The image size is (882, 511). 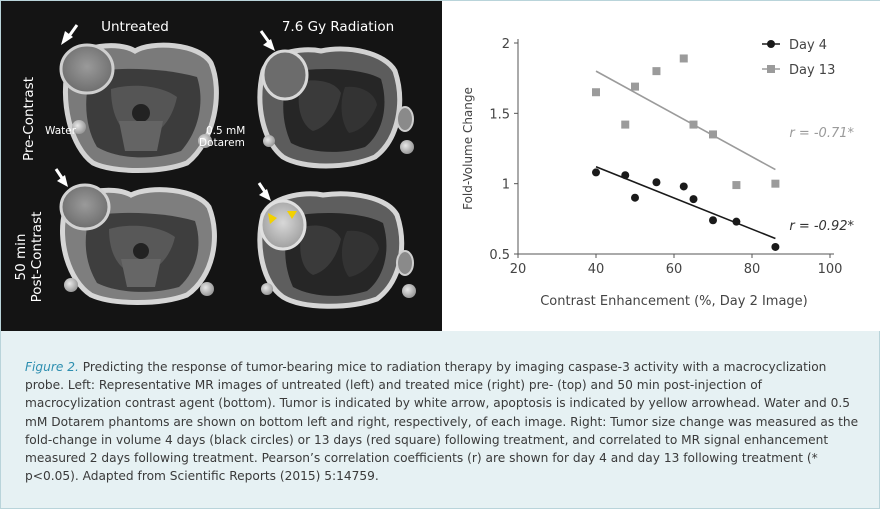 What do you see at coordinates (752, 269) in the screenshot?
I see `x-tick-label: 80` at bounding box center [752, 269].